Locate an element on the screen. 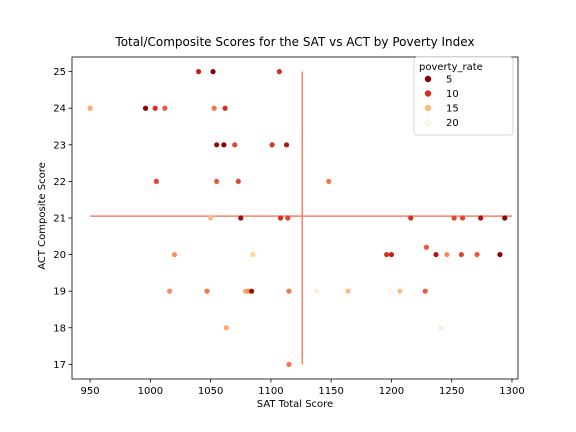  y-tick-label: 18 is located at coordinates (59, 328).